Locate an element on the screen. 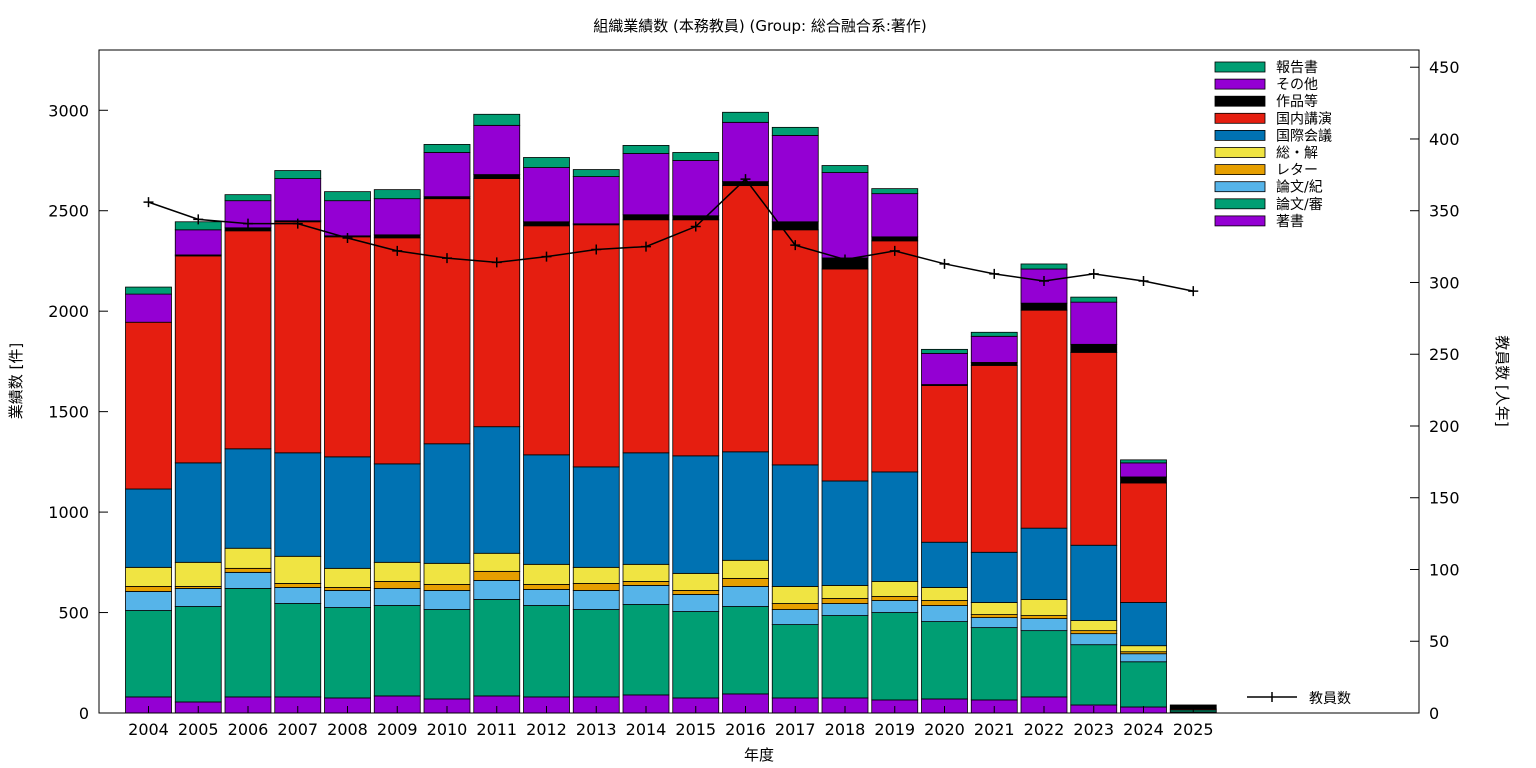  y-tick-label: 0 is located at coordinates (84, 713).